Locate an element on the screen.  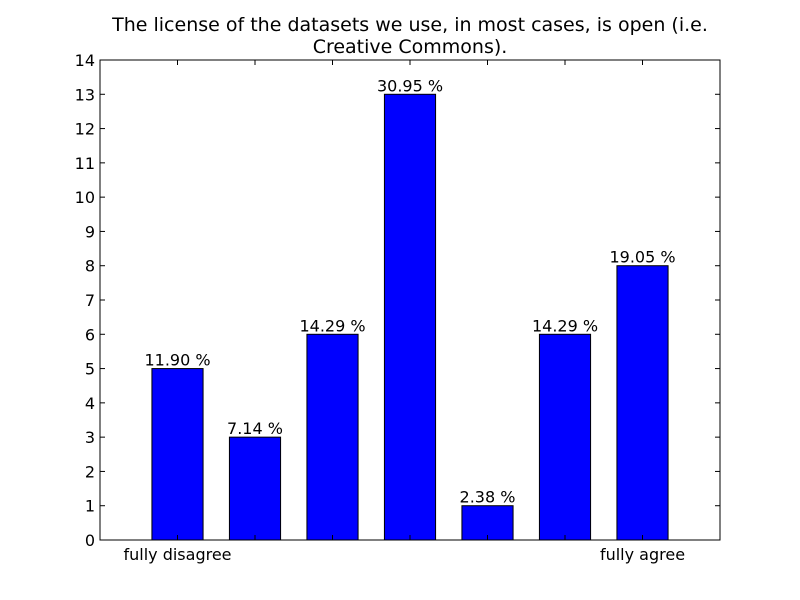
y-tick-label: 9 is located at coordinates (90, 231).